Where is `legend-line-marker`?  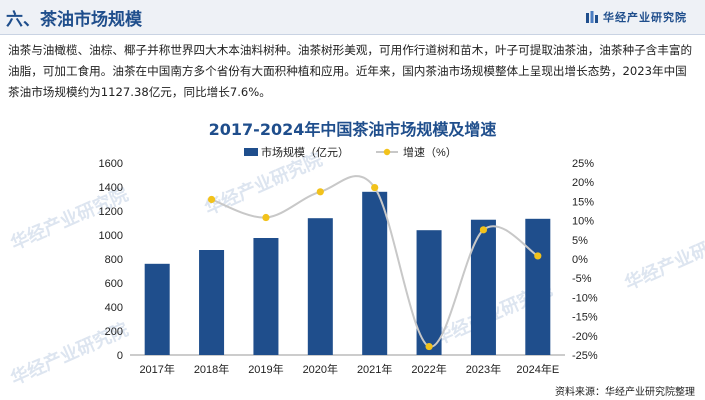 legend-line-marker is located at coordinates (387, 152).